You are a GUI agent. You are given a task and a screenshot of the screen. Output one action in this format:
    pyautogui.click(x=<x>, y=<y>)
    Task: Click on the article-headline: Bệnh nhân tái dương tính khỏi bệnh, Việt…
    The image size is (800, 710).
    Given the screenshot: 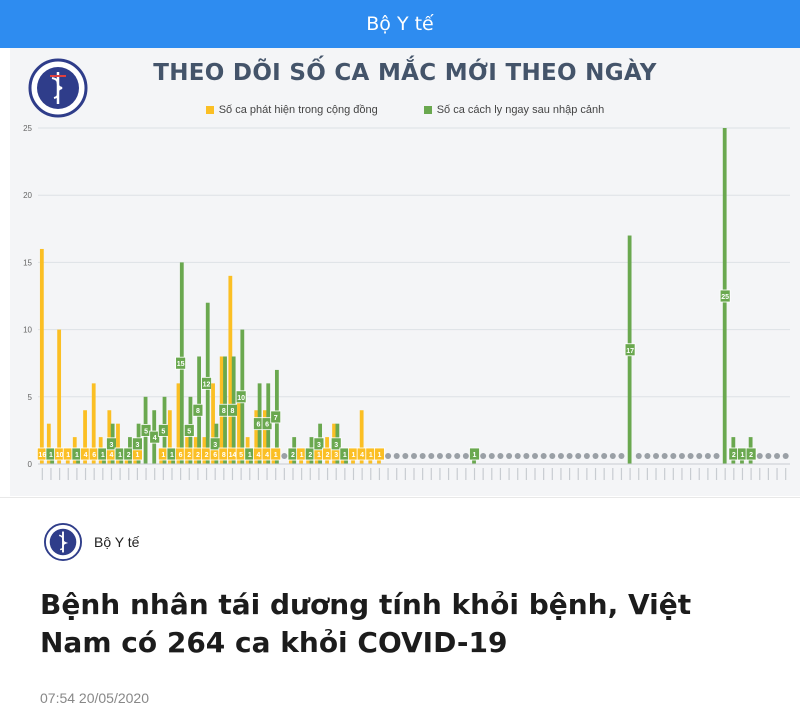 What is the action you would take?
    pyautogui.click(x=366, y=623)
    